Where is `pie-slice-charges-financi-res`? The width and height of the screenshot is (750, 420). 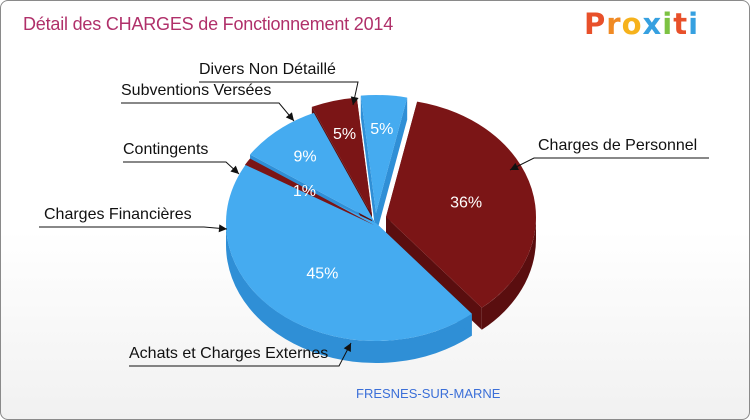 pie-slice-charges-financi-res is located at coordinates (309, 191).